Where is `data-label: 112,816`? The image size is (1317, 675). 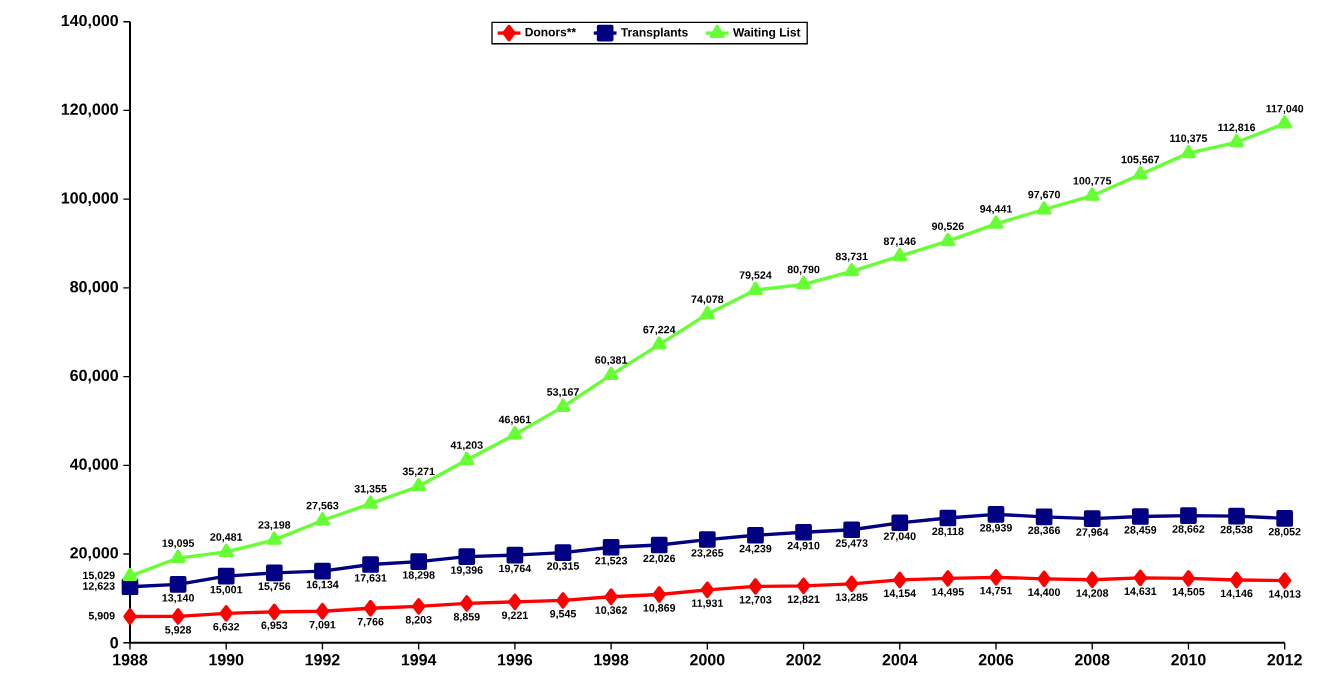 data-label: 112,816 is located at coordinates (1237, 128).